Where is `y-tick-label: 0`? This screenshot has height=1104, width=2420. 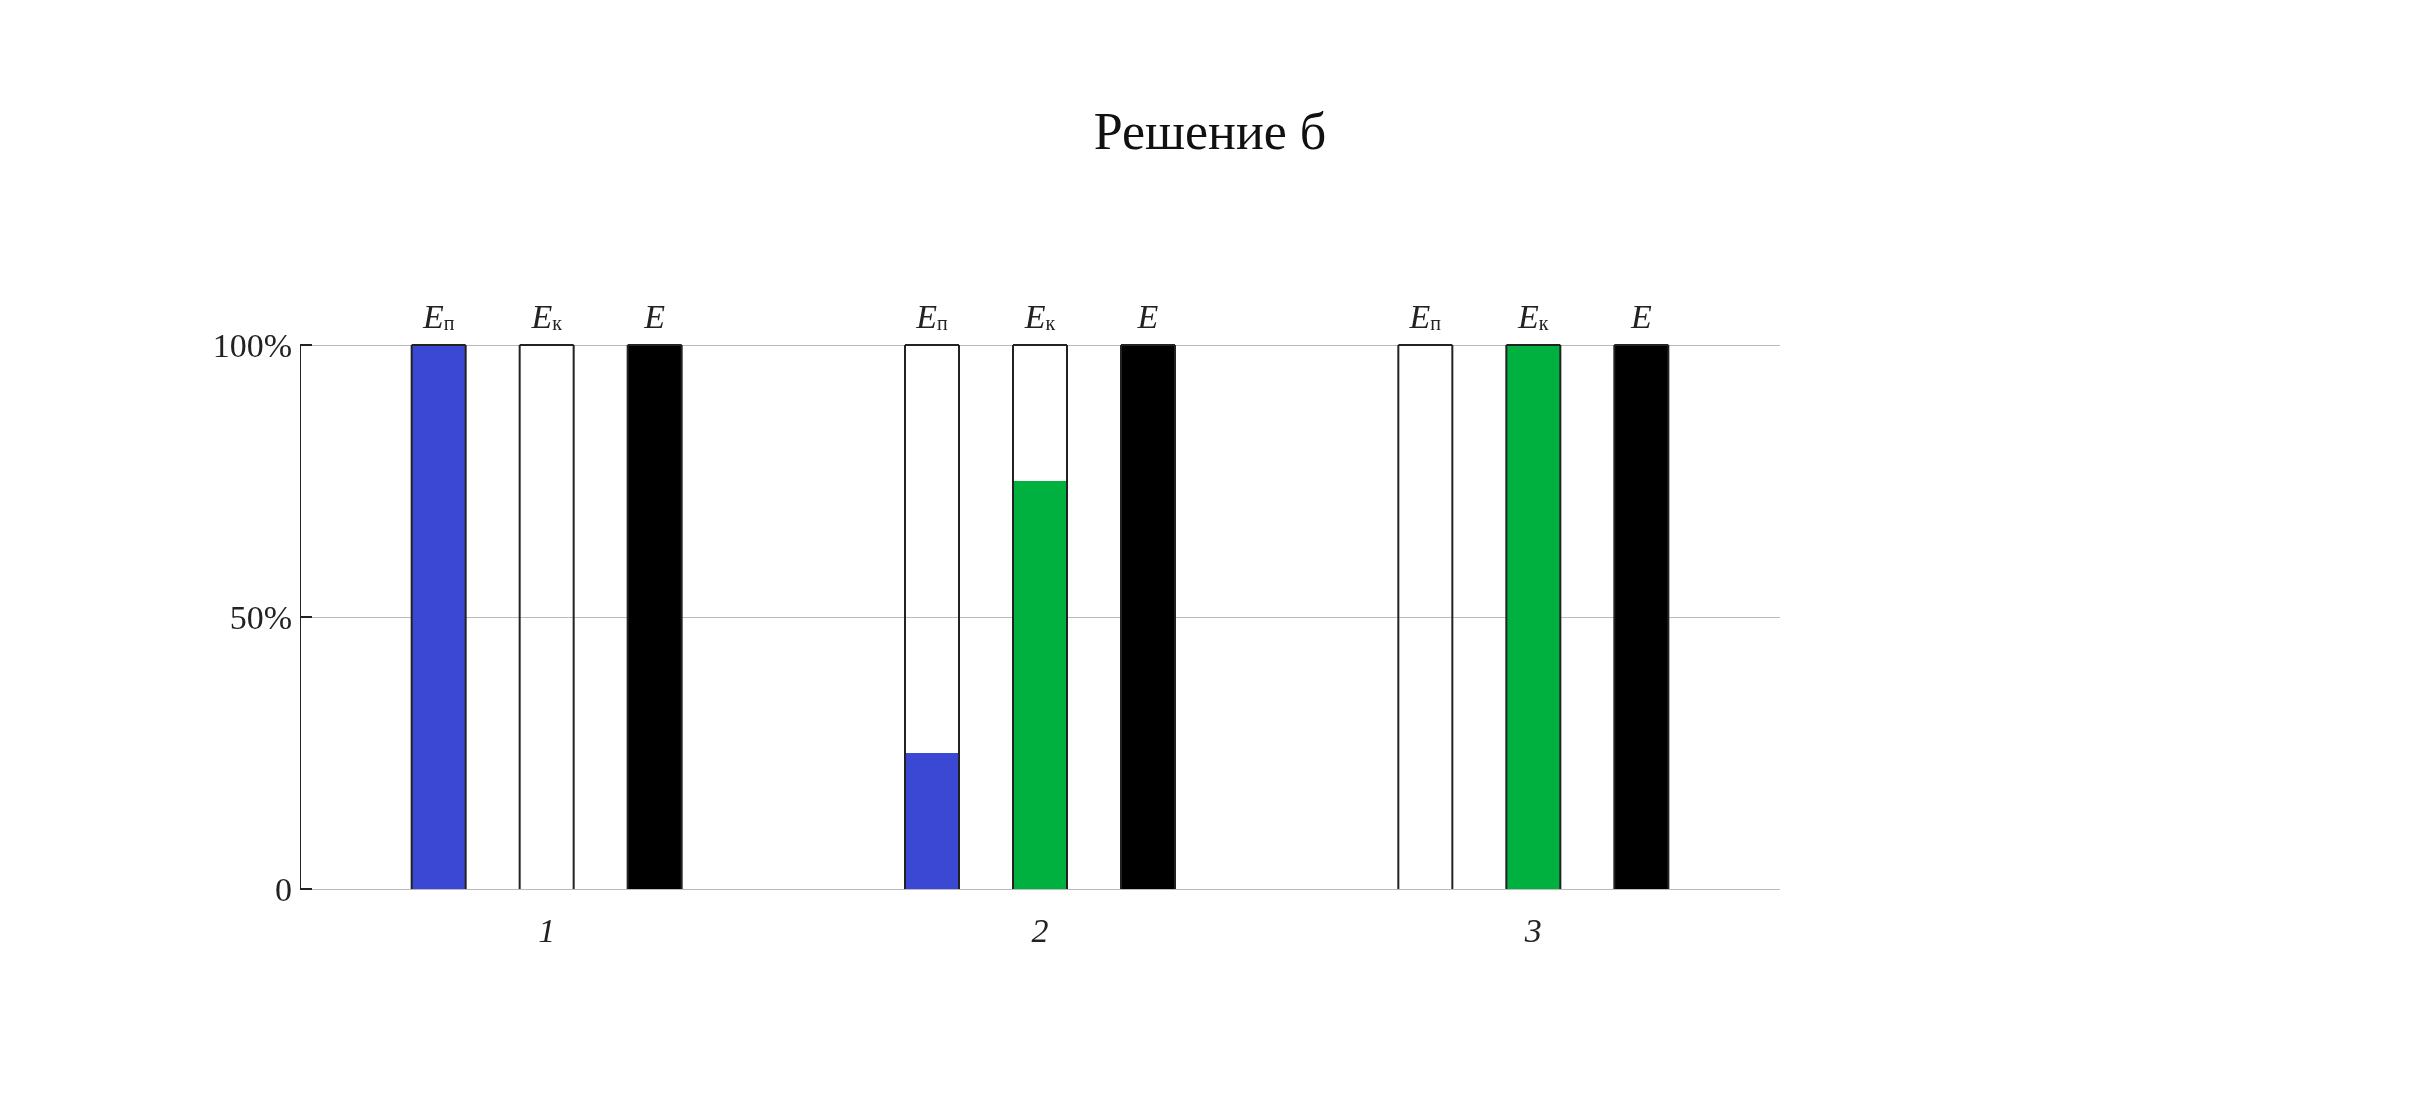 y-tick-label: 0 is located at coordinates (283, 889).